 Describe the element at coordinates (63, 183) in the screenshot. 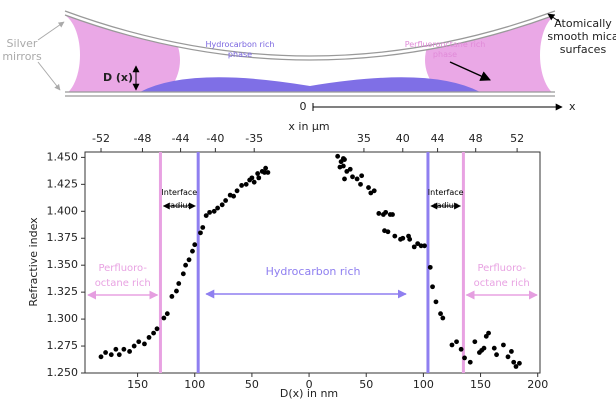

I see `y-tick-label: 1.425` at that location.